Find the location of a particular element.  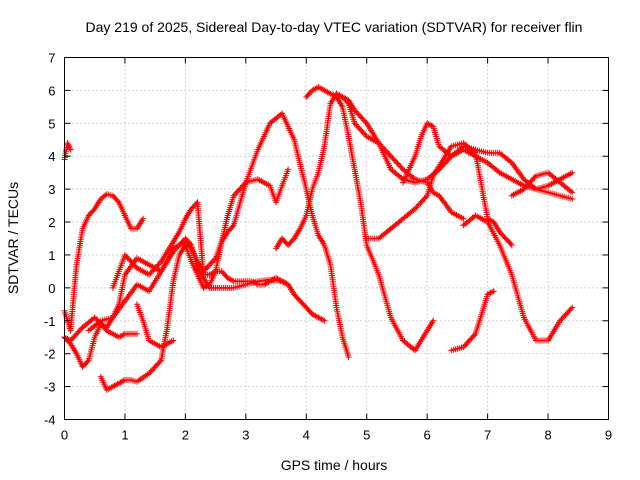

x-tick-label: 8 is located at coordinates (547, 435).